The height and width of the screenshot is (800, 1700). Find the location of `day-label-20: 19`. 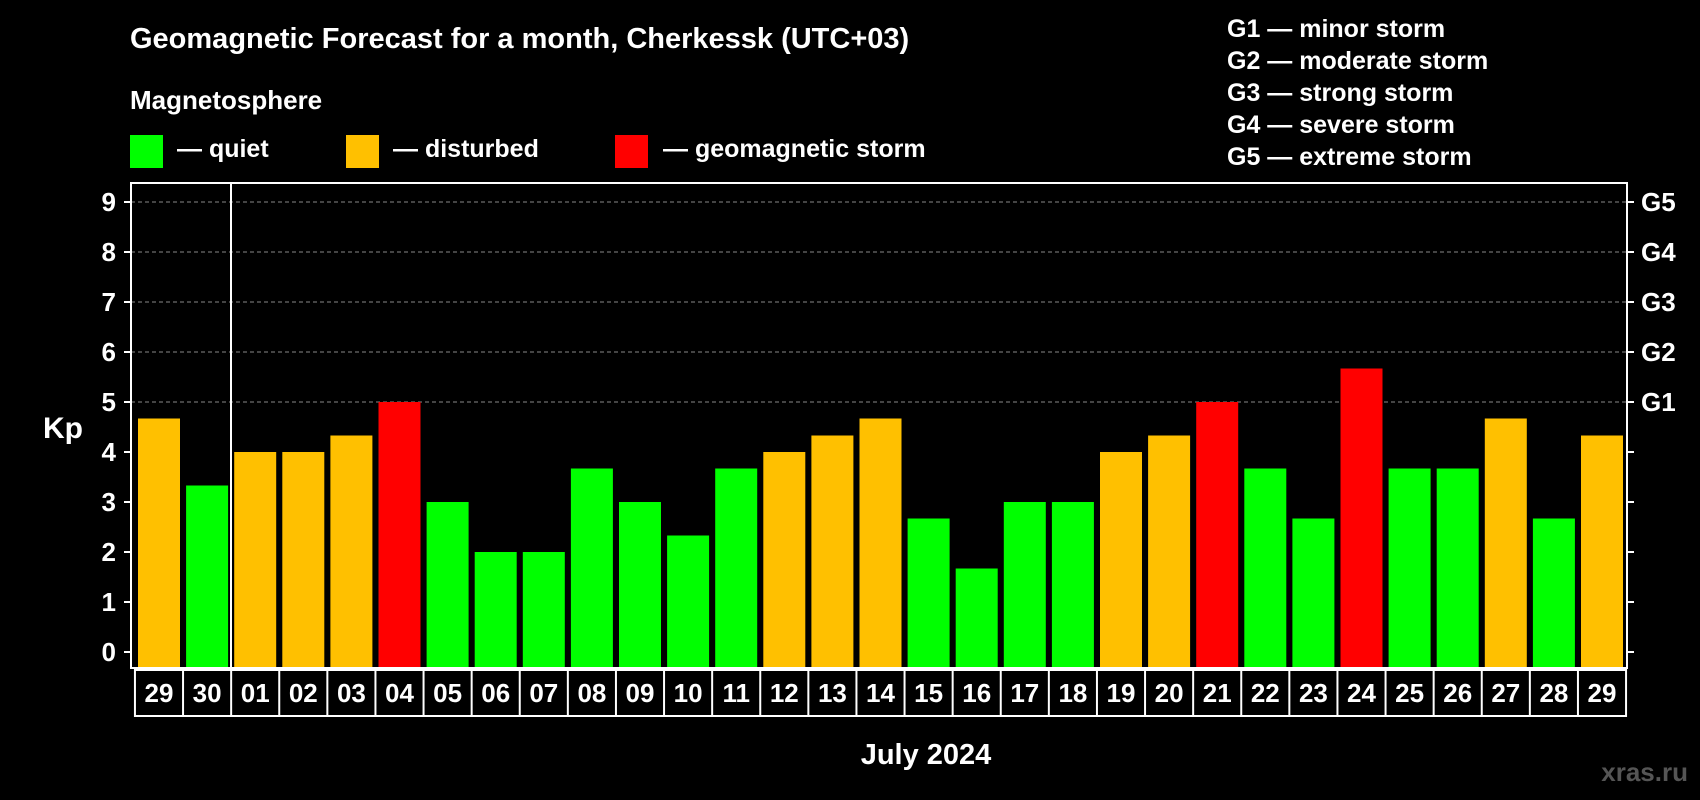

day-label-20: 19 is located at coordinates (1121, 693).